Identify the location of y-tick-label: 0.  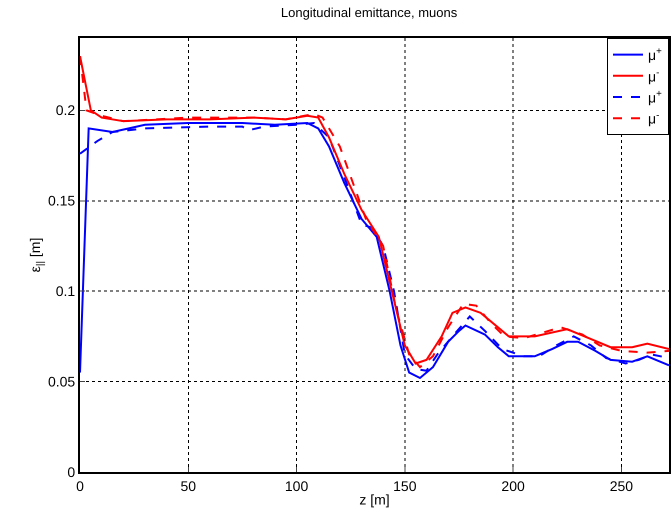
(71, 472).